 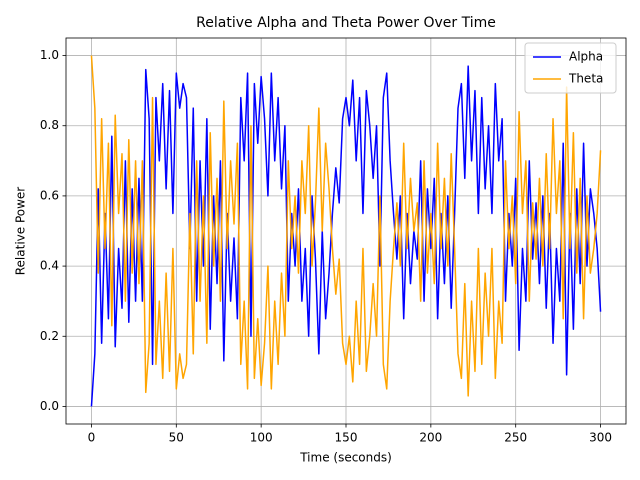 I want to click on chart-title: Relative Alpha and Theta Power Over Time, so click(x=346, y=23).